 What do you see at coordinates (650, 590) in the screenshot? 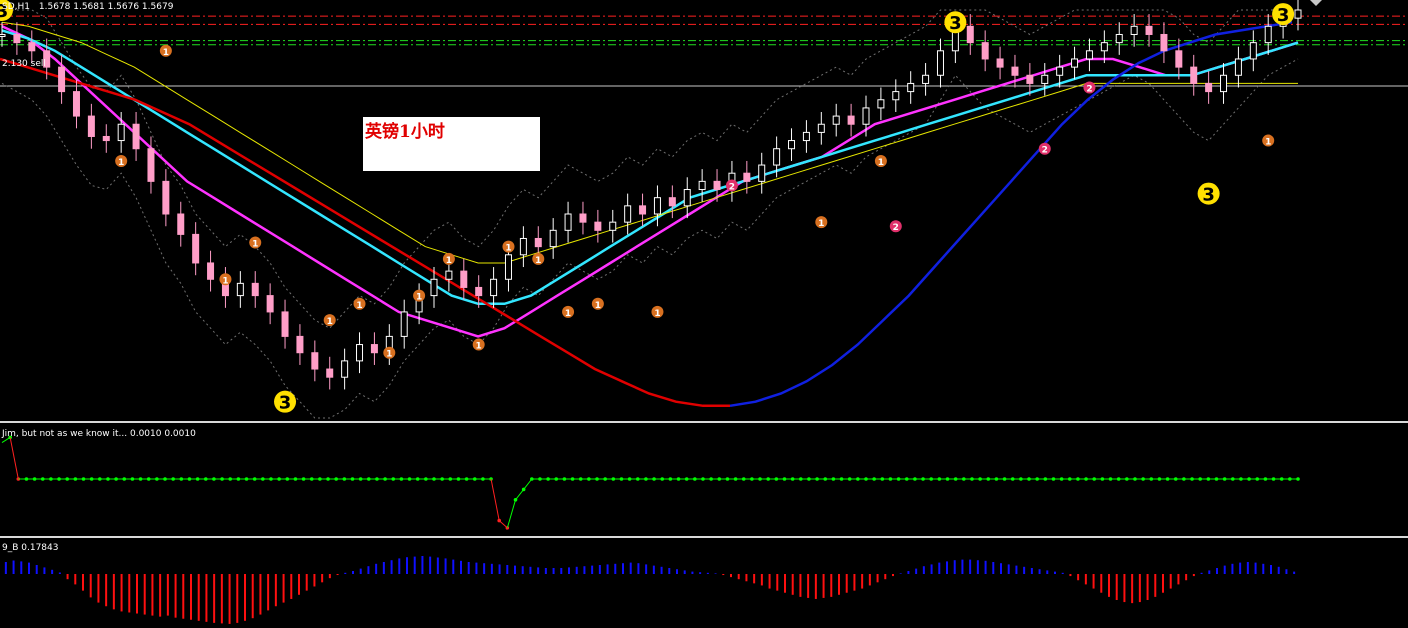
I see `histogram-pane` at bounding box center [650, 590].